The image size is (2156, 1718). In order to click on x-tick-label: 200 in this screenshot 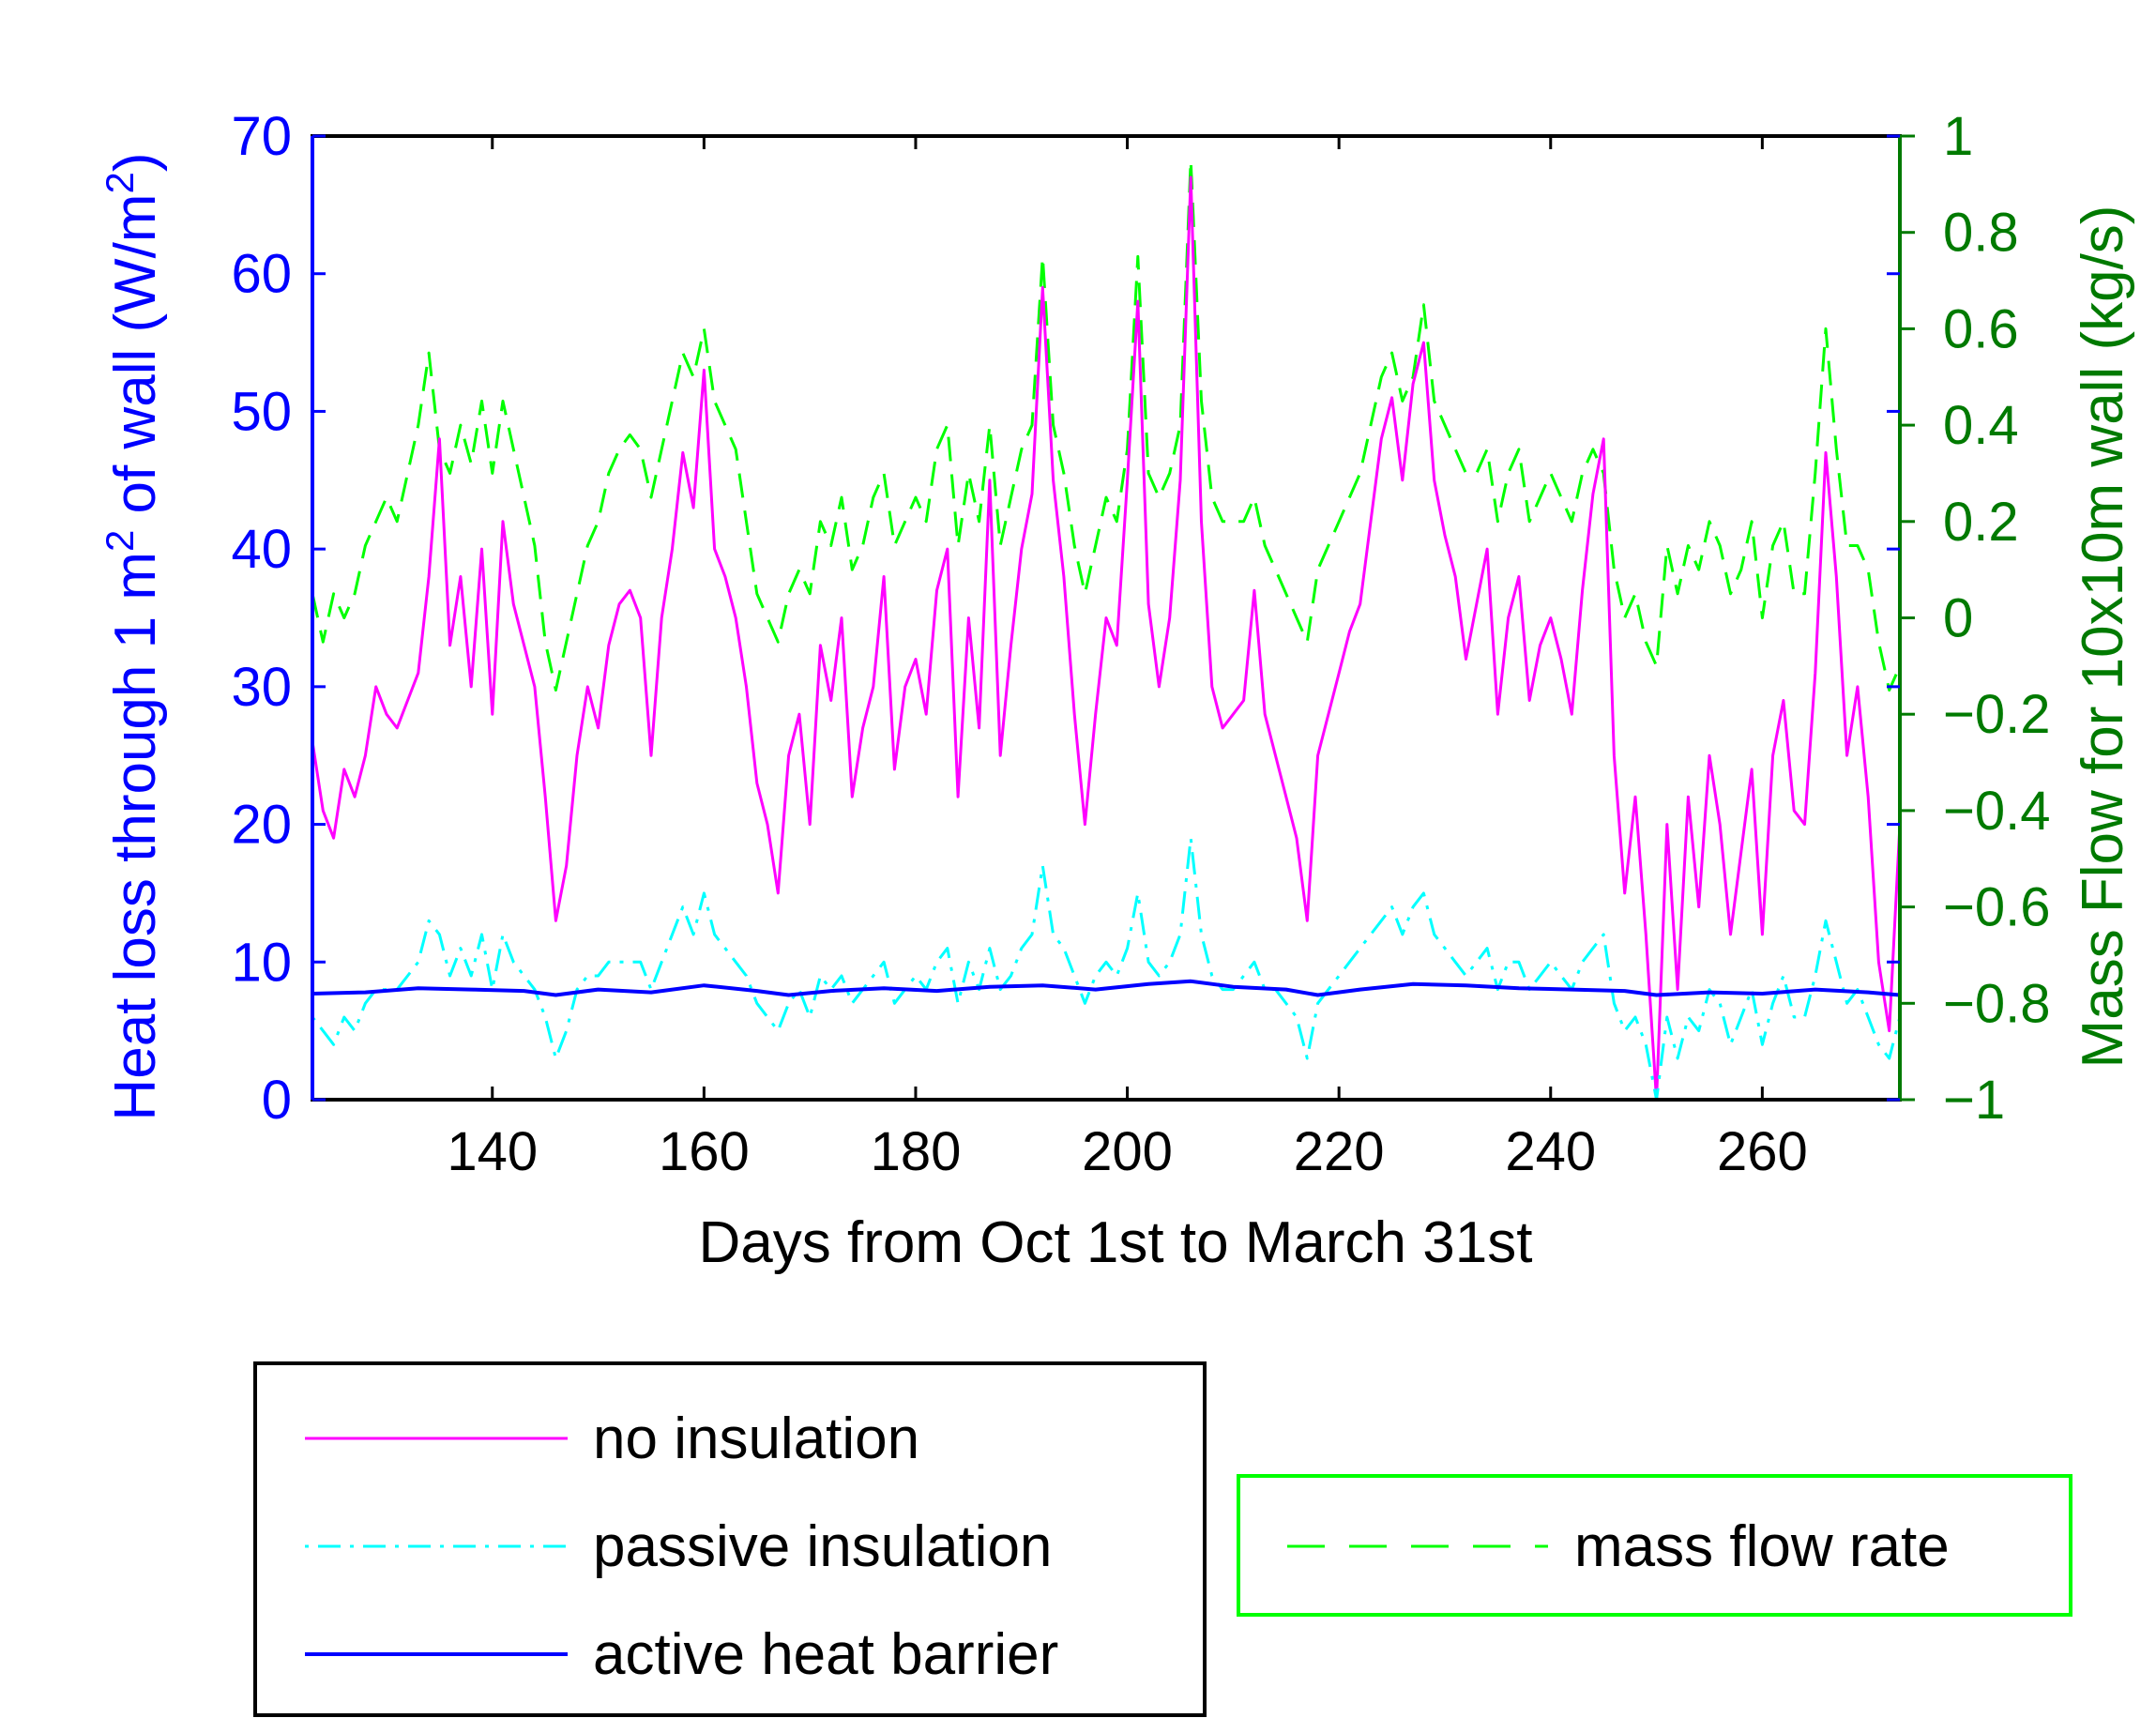, I will do `click(1127, 1152)`.